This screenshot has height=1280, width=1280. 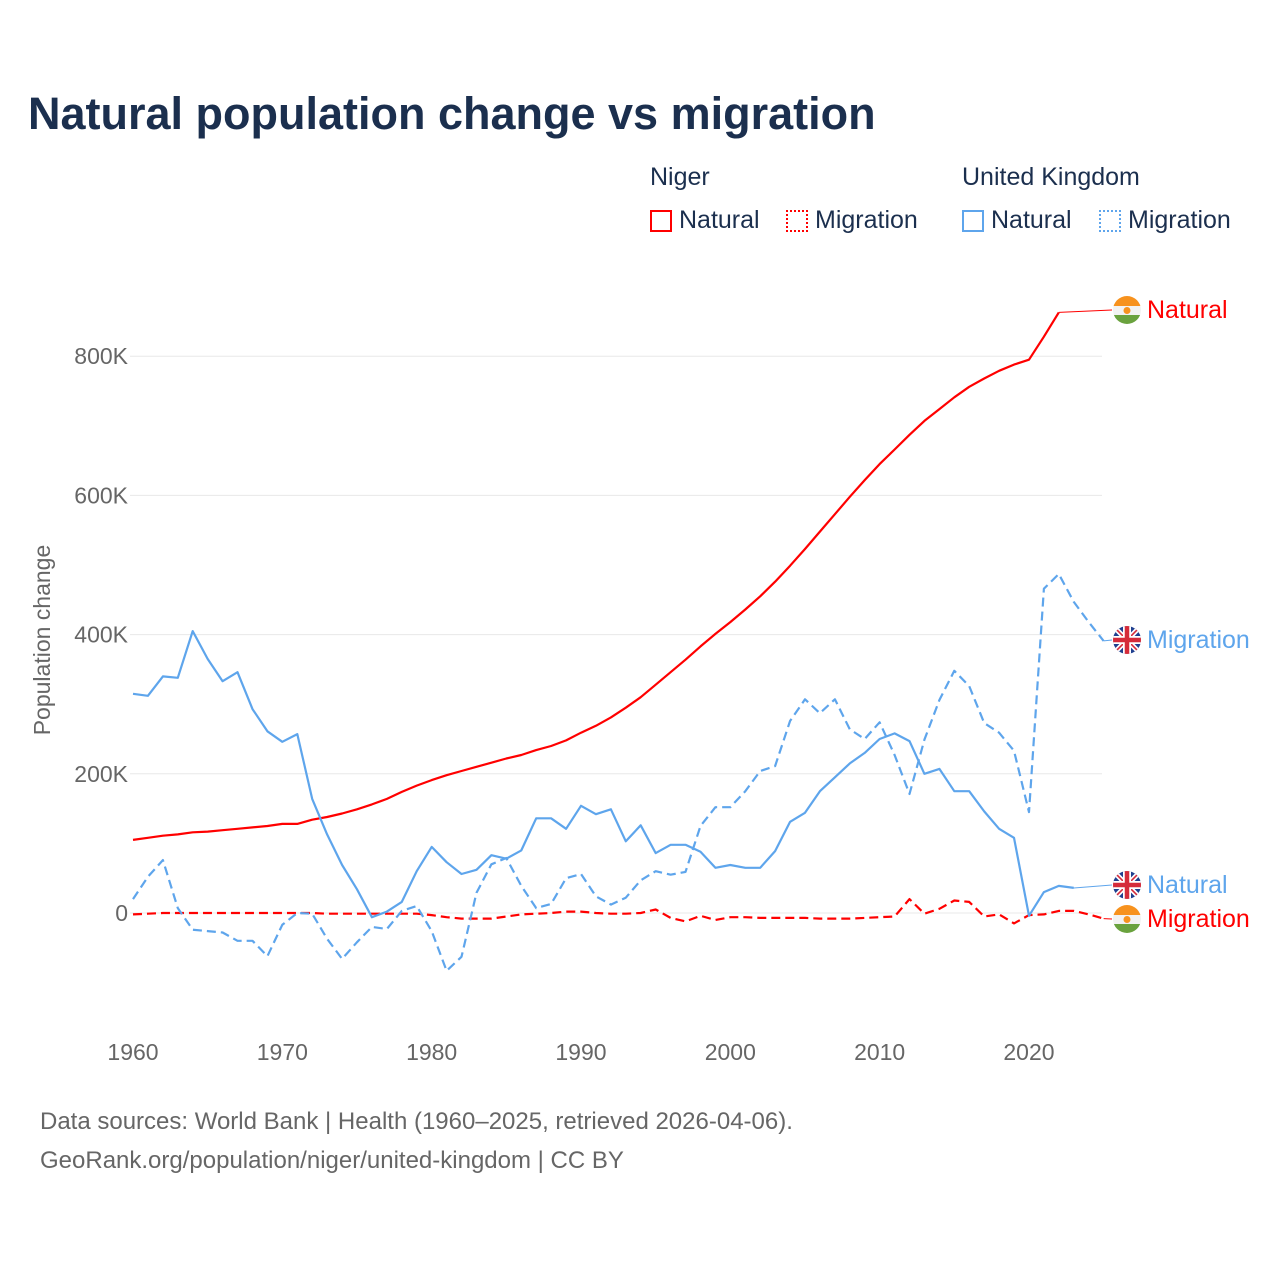 What do you see at coordinates (101, 356) in the screenshot?
I see `y-tick-label: 800K` at bounding box center [101, 356].